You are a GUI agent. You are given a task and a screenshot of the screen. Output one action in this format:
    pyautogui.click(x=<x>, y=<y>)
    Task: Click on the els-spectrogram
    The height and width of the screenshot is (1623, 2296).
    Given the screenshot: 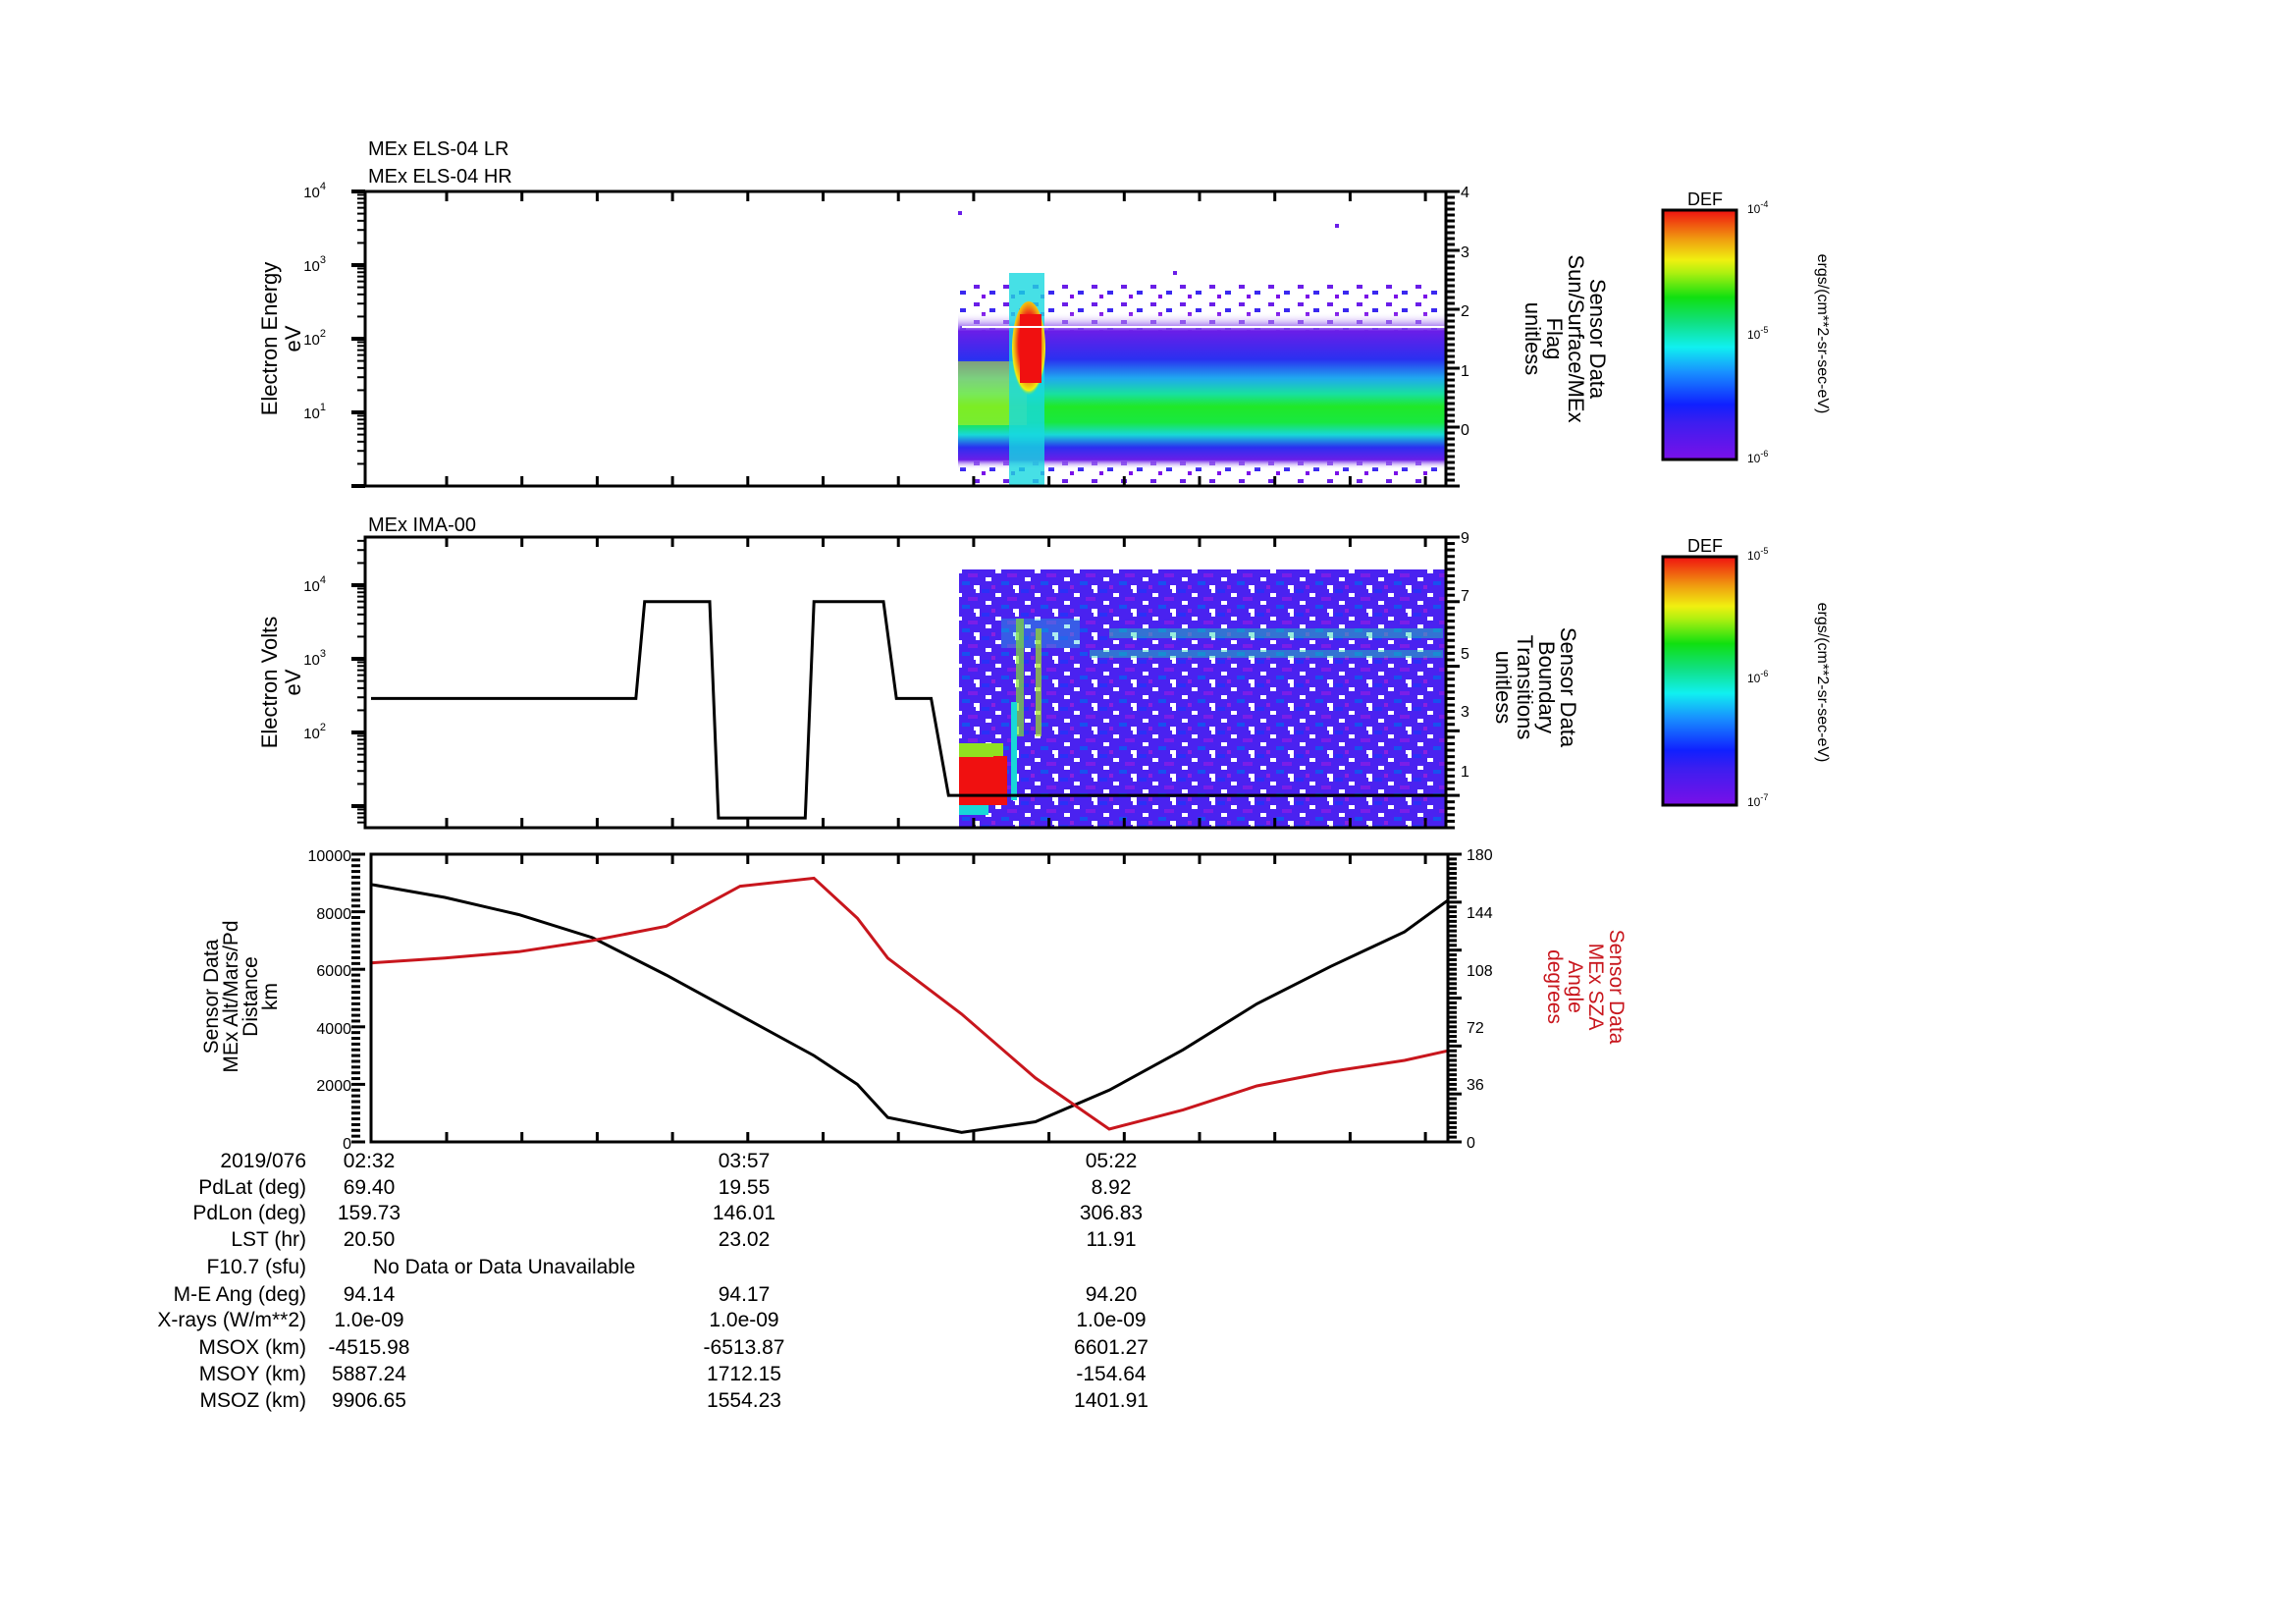 What is the action you would take?
    pyautogui.click(x=1201, y=348)
    